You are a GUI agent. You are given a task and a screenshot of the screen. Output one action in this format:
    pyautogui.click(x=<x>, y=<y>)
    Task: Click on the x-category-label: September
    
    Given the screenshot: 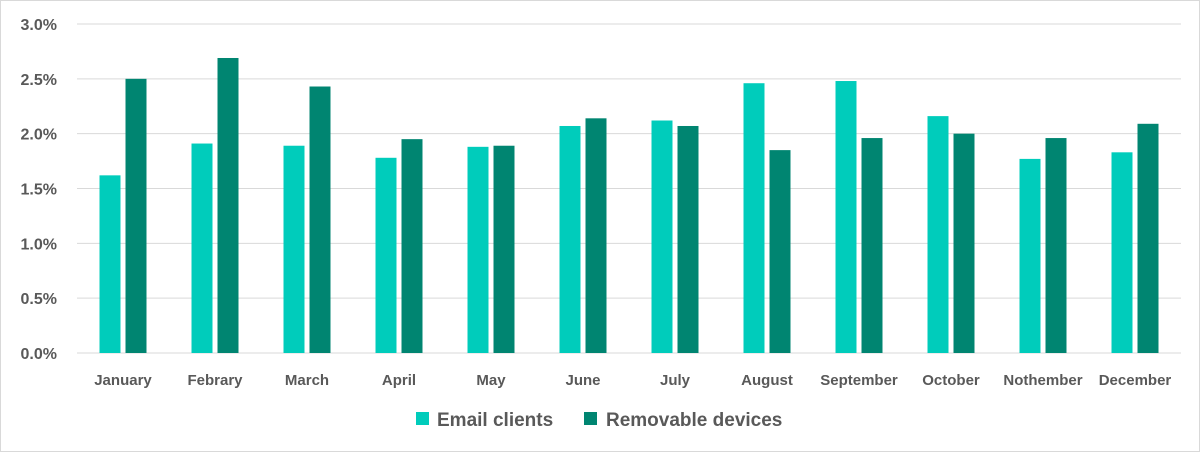 What is the action you would take?
    pyautogui.click(x=859, y=380)
    